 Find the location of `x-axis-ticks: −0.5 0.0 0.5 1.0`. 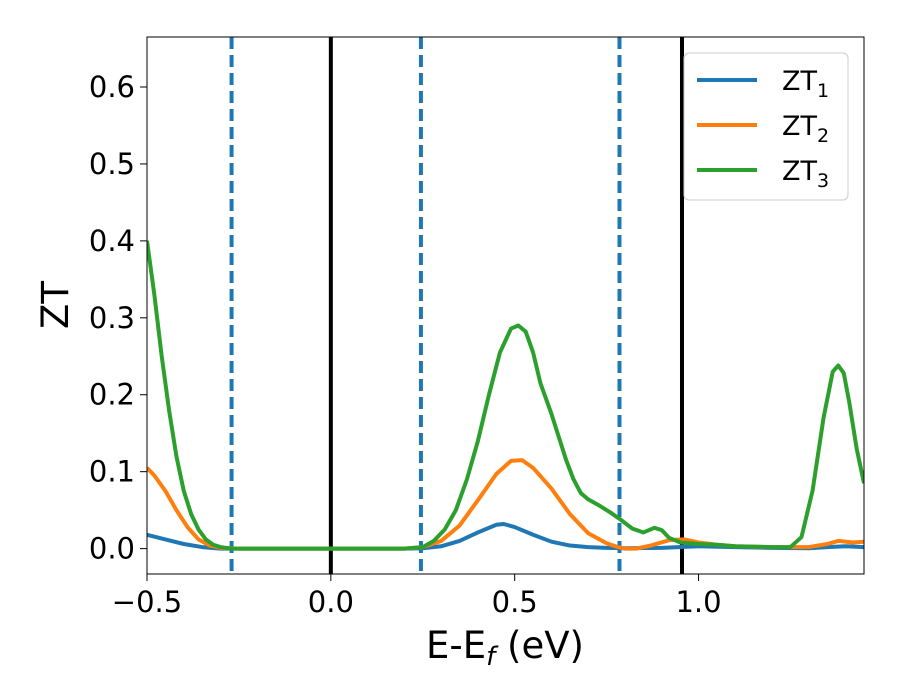

x-axis-ticks: −0.5 0.0 0.5 1.0 is located at coordinates (417, 596).